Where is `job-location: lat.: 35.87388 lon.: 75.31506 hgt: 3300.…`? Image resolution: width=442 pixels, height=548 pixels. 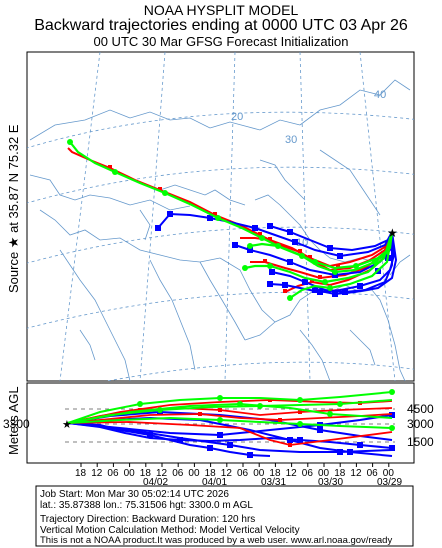
job-location: lat.: 35.87388 lon.: 75.31506 hgt: 3300.… is located at coordinates (146, 505).